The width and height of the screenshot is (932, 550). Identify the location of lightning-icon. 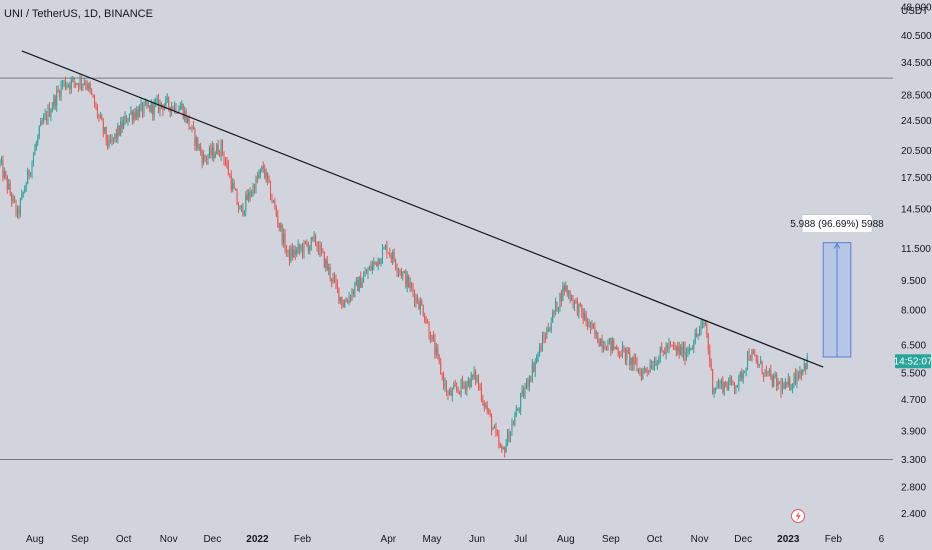
(798, 516).